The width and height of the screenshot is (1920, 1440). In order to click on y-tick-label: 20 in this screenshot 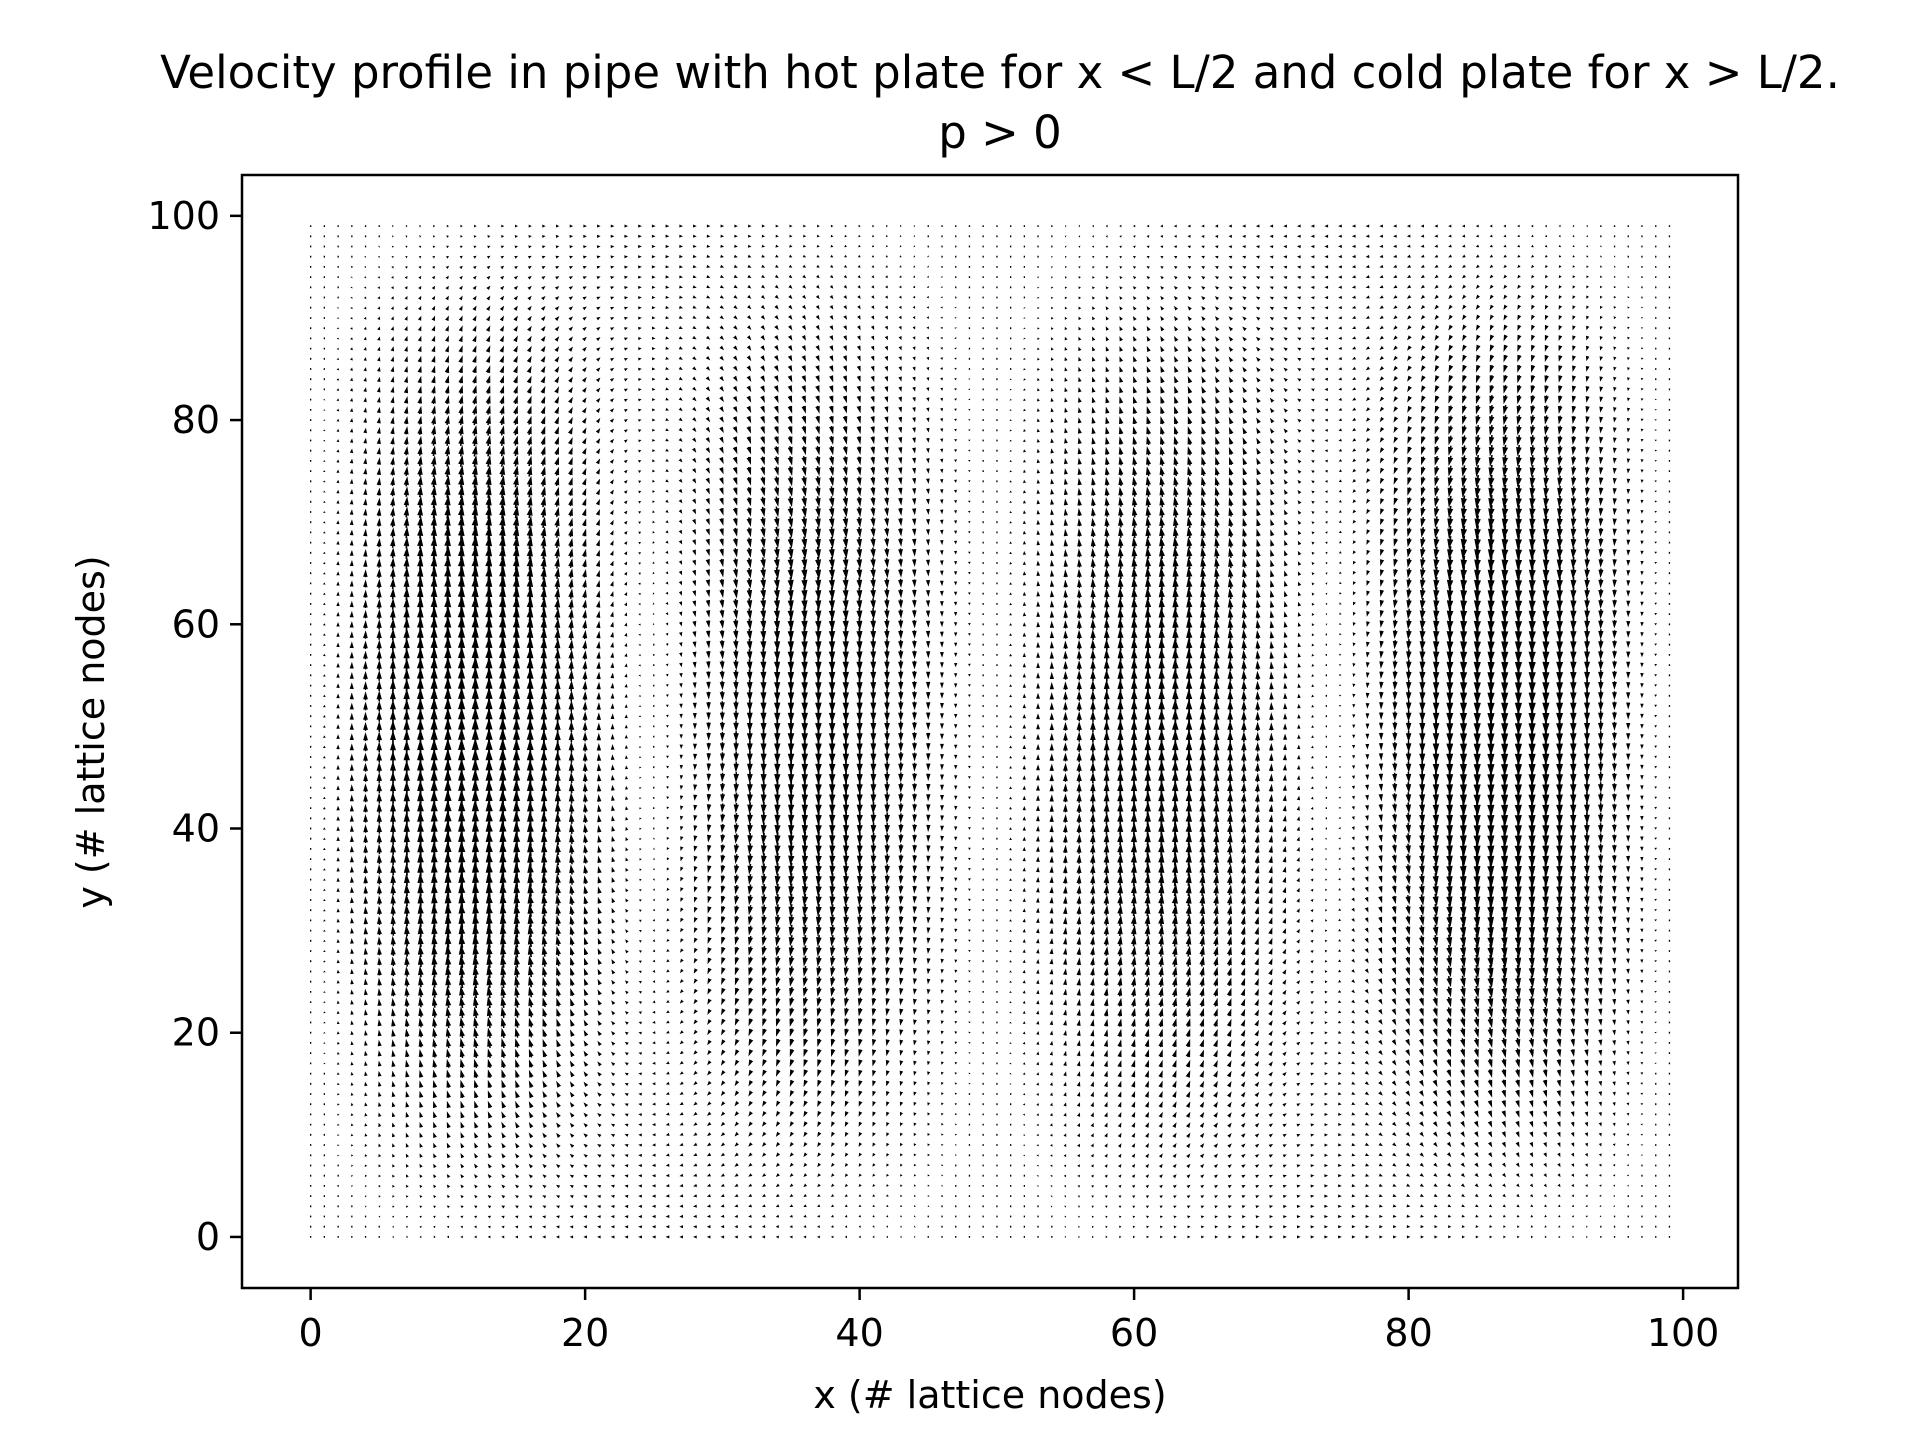, I will do `click(196, 1033)`.